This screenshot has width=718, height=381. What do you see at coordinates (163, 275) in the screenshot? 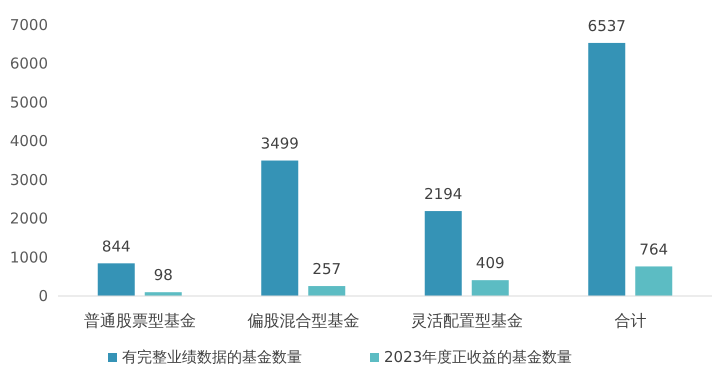
I see `data-label: 98` at bounding box center [163, 275].